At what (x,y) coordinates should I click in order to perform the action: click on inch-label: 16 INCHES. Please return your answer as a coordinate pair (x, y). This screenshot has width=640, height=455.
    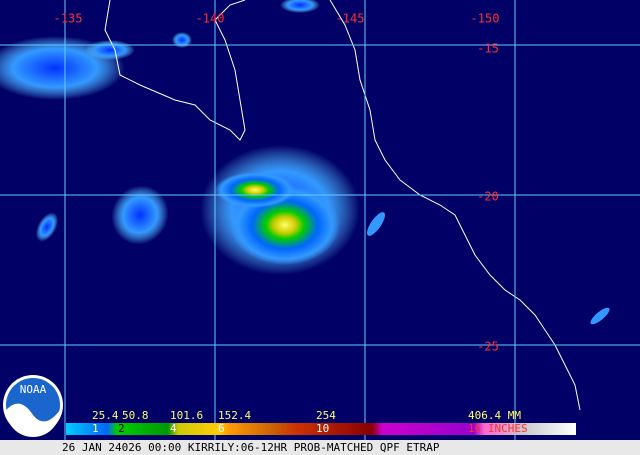
    Looking at the image, I should click on (498, 428).